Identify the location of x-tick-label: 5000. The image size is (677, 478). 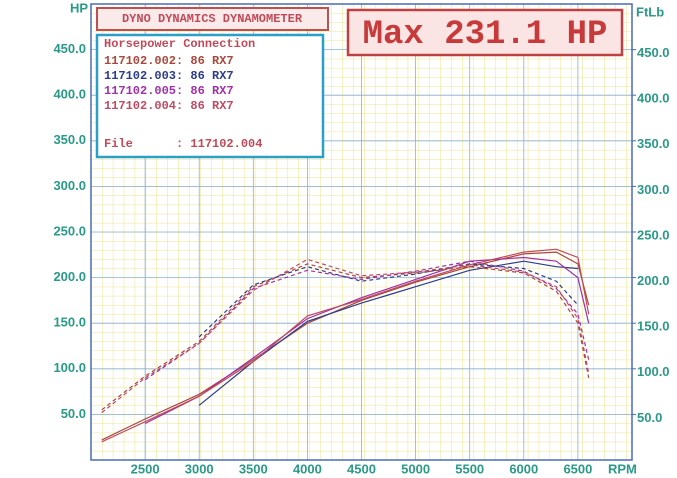
(415, 468).